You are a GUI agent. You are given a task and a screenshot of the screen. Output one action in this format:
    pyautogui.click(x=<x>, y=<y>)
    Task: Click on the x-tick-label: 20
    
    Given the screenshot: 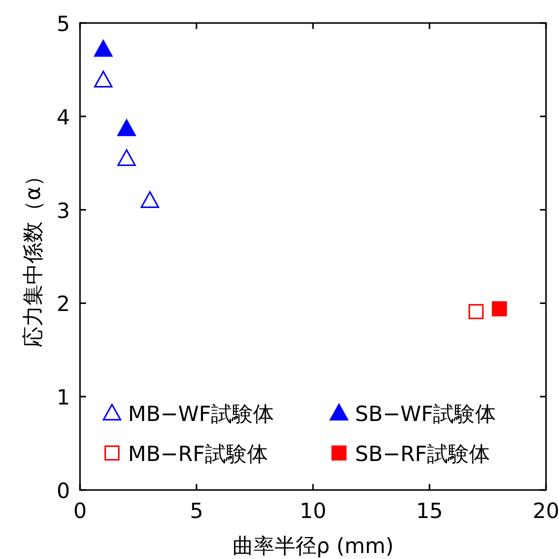 What is the action you would take?
    pyautogui.click(x=545, y=511)
    